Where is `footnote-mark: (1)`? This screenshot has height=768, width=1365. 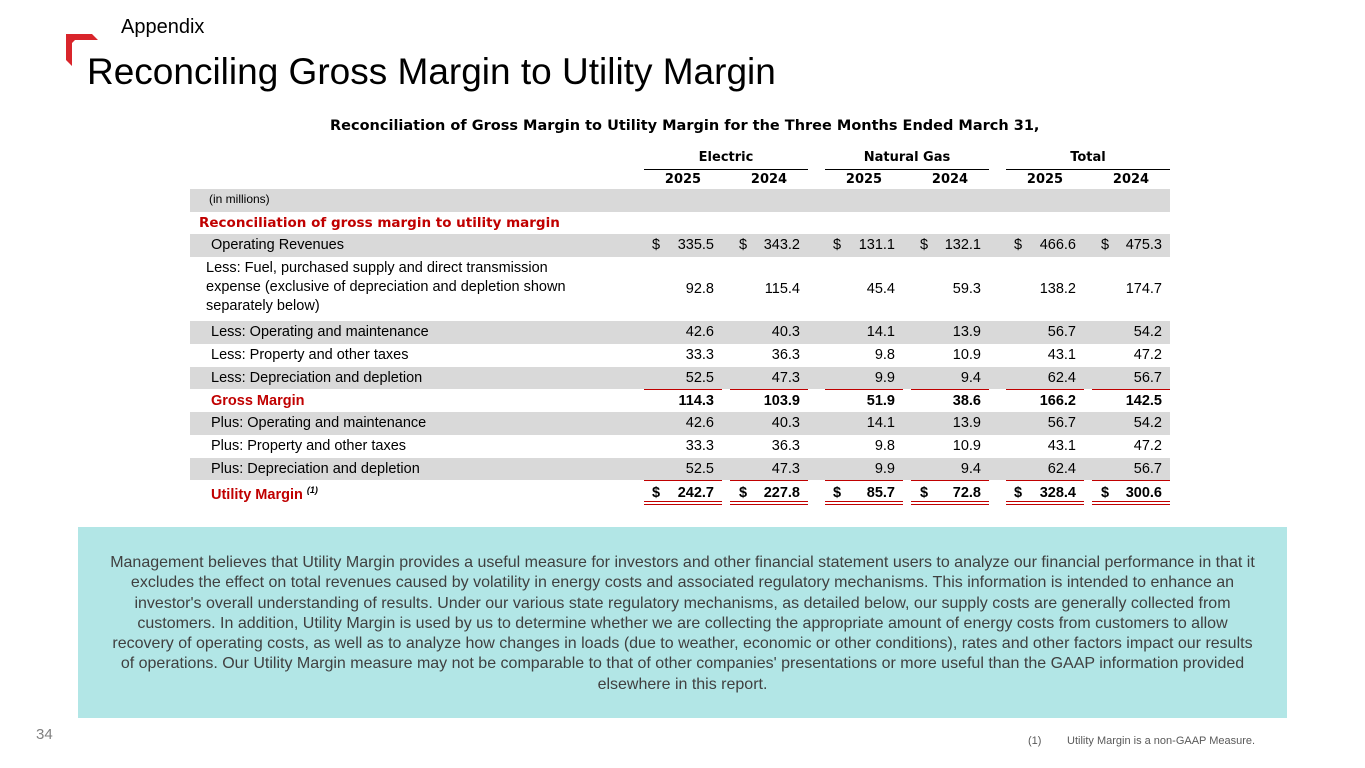 footnote-mark: (1) is located at coordinates (1035, 741).